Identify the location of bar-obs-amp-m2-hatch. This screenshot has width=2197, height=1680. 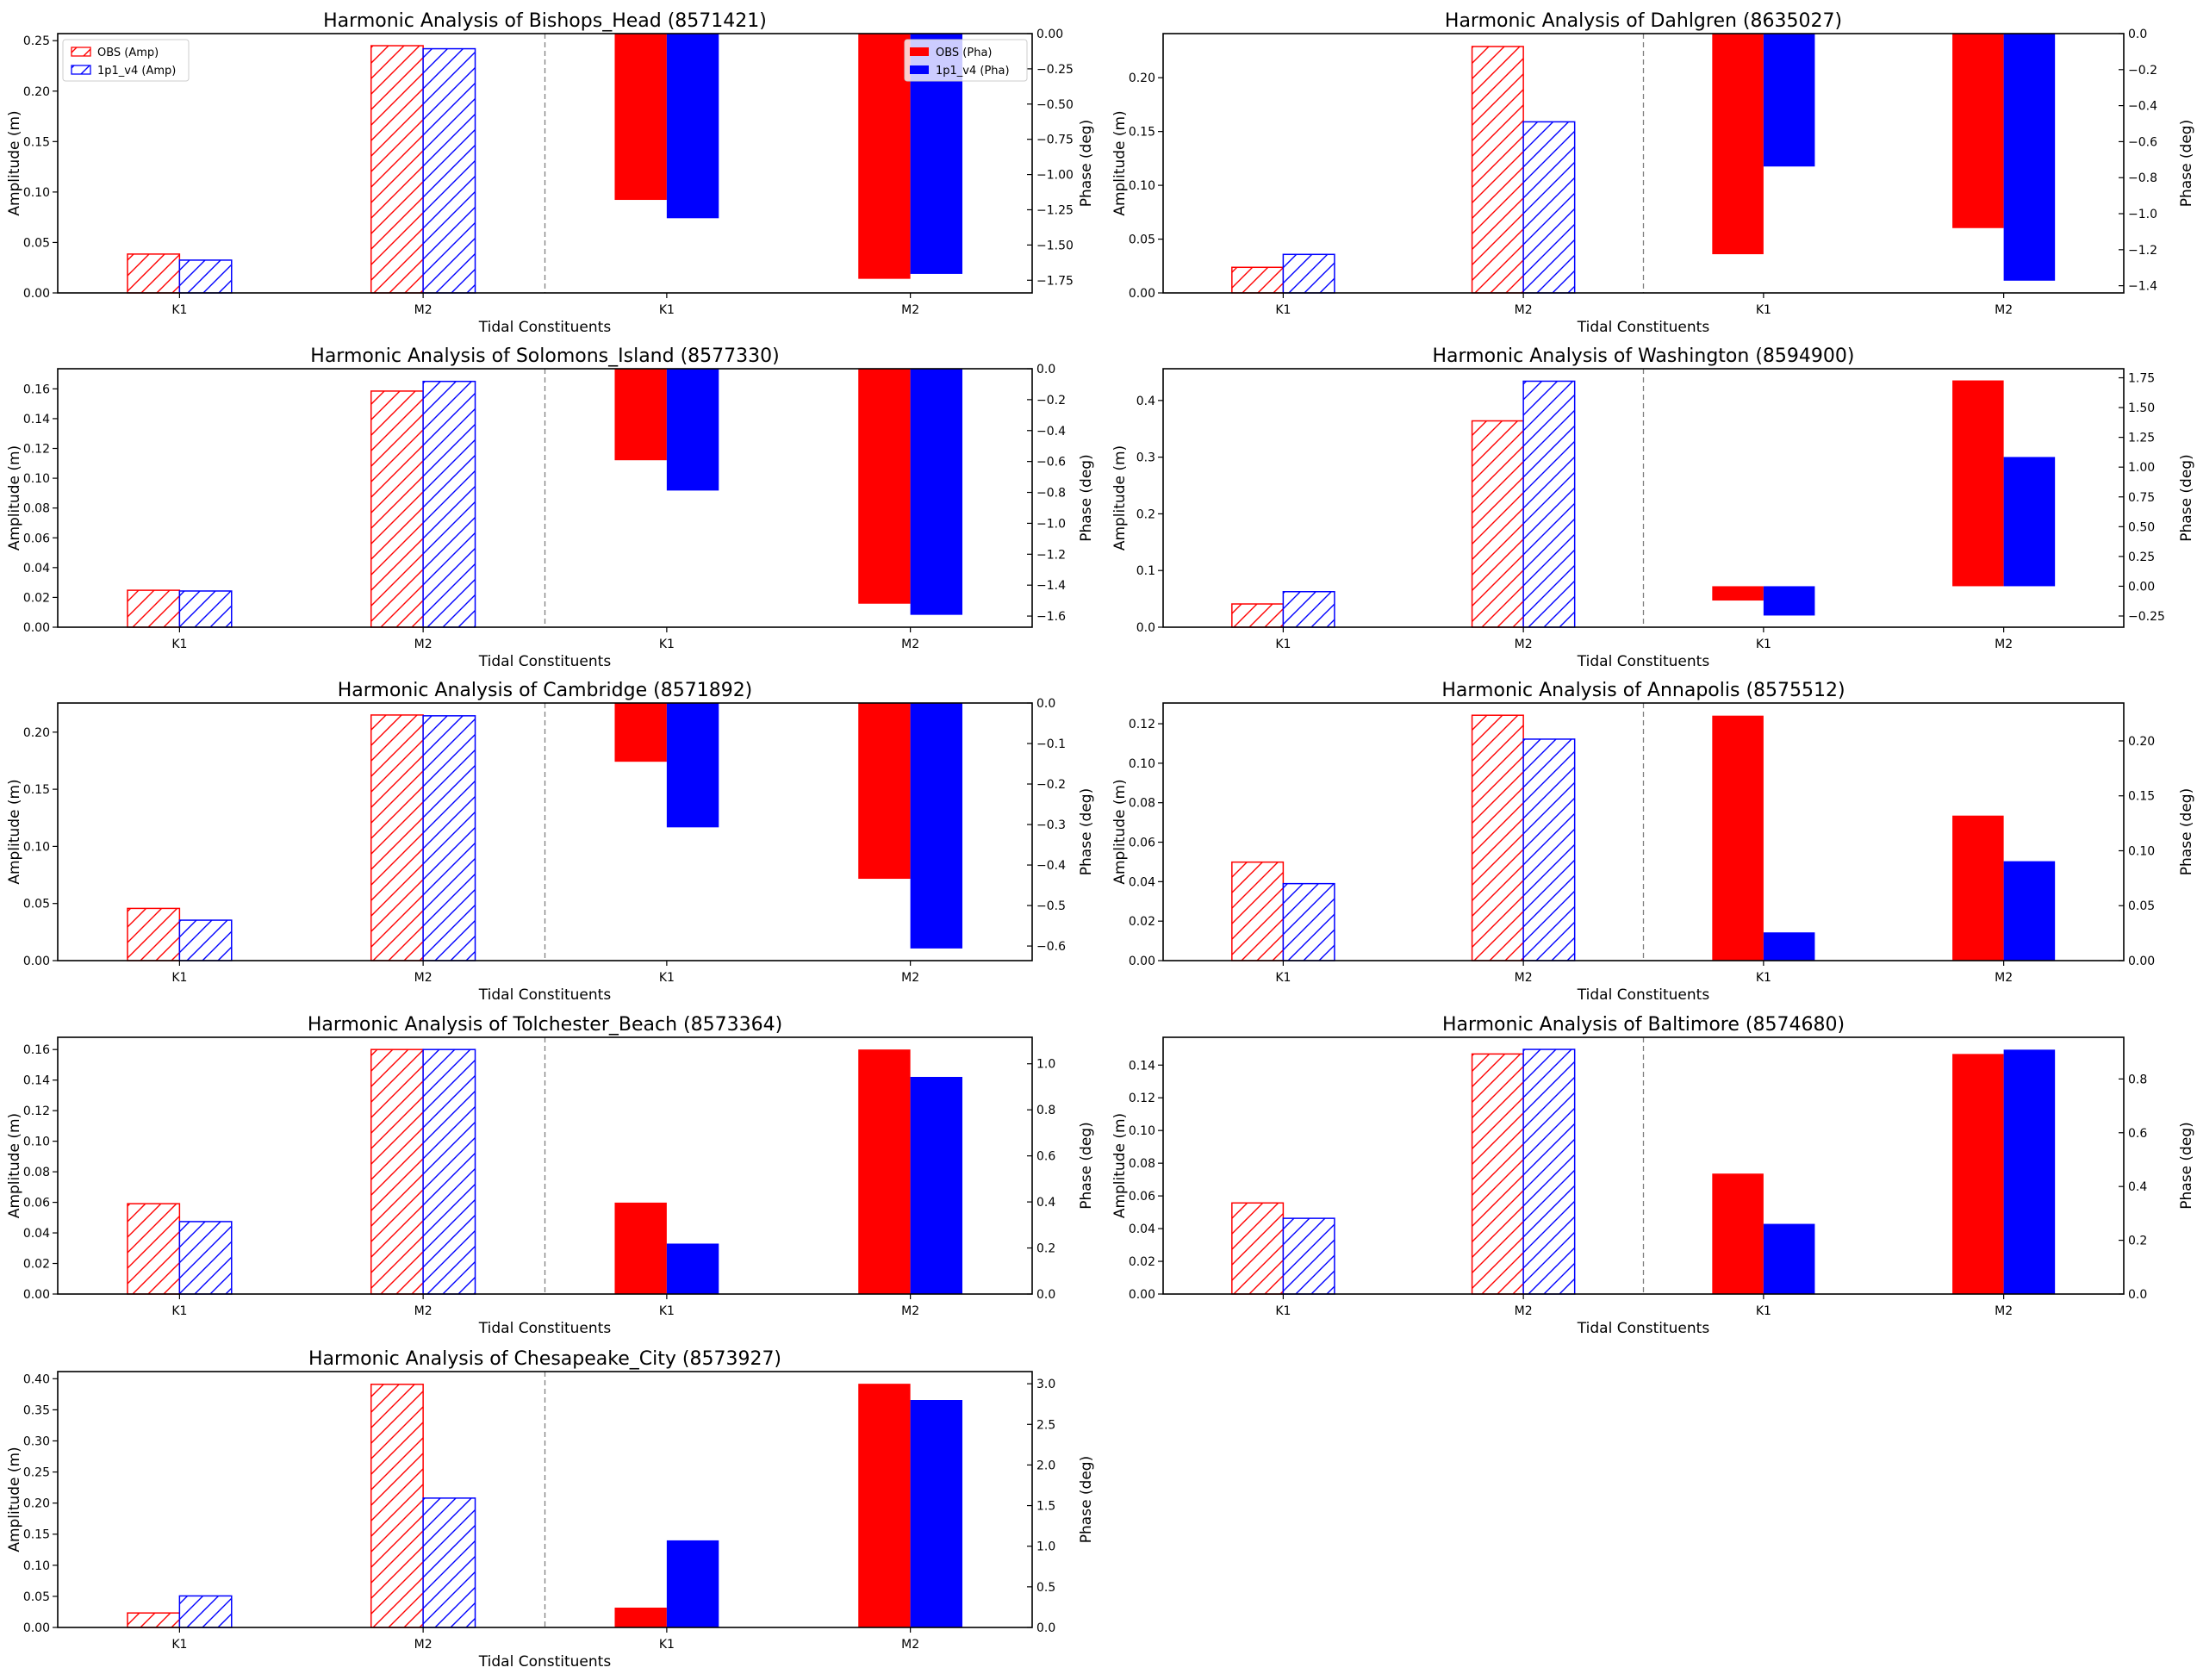
(397, 1172).